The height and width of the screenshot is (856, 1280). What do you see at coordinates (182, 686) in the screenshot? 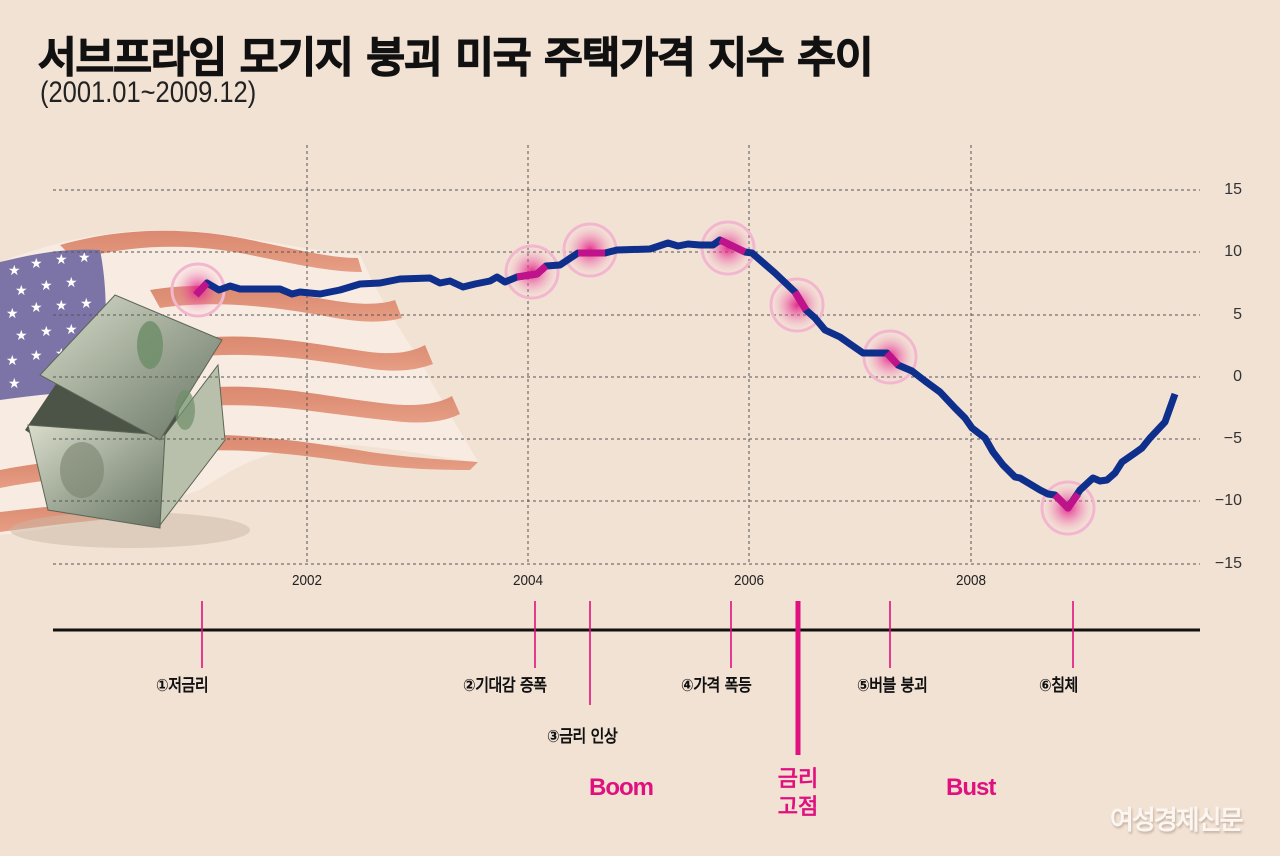
I see `event-label-low-rate: ①저금리` at bounding box center [182, 686].